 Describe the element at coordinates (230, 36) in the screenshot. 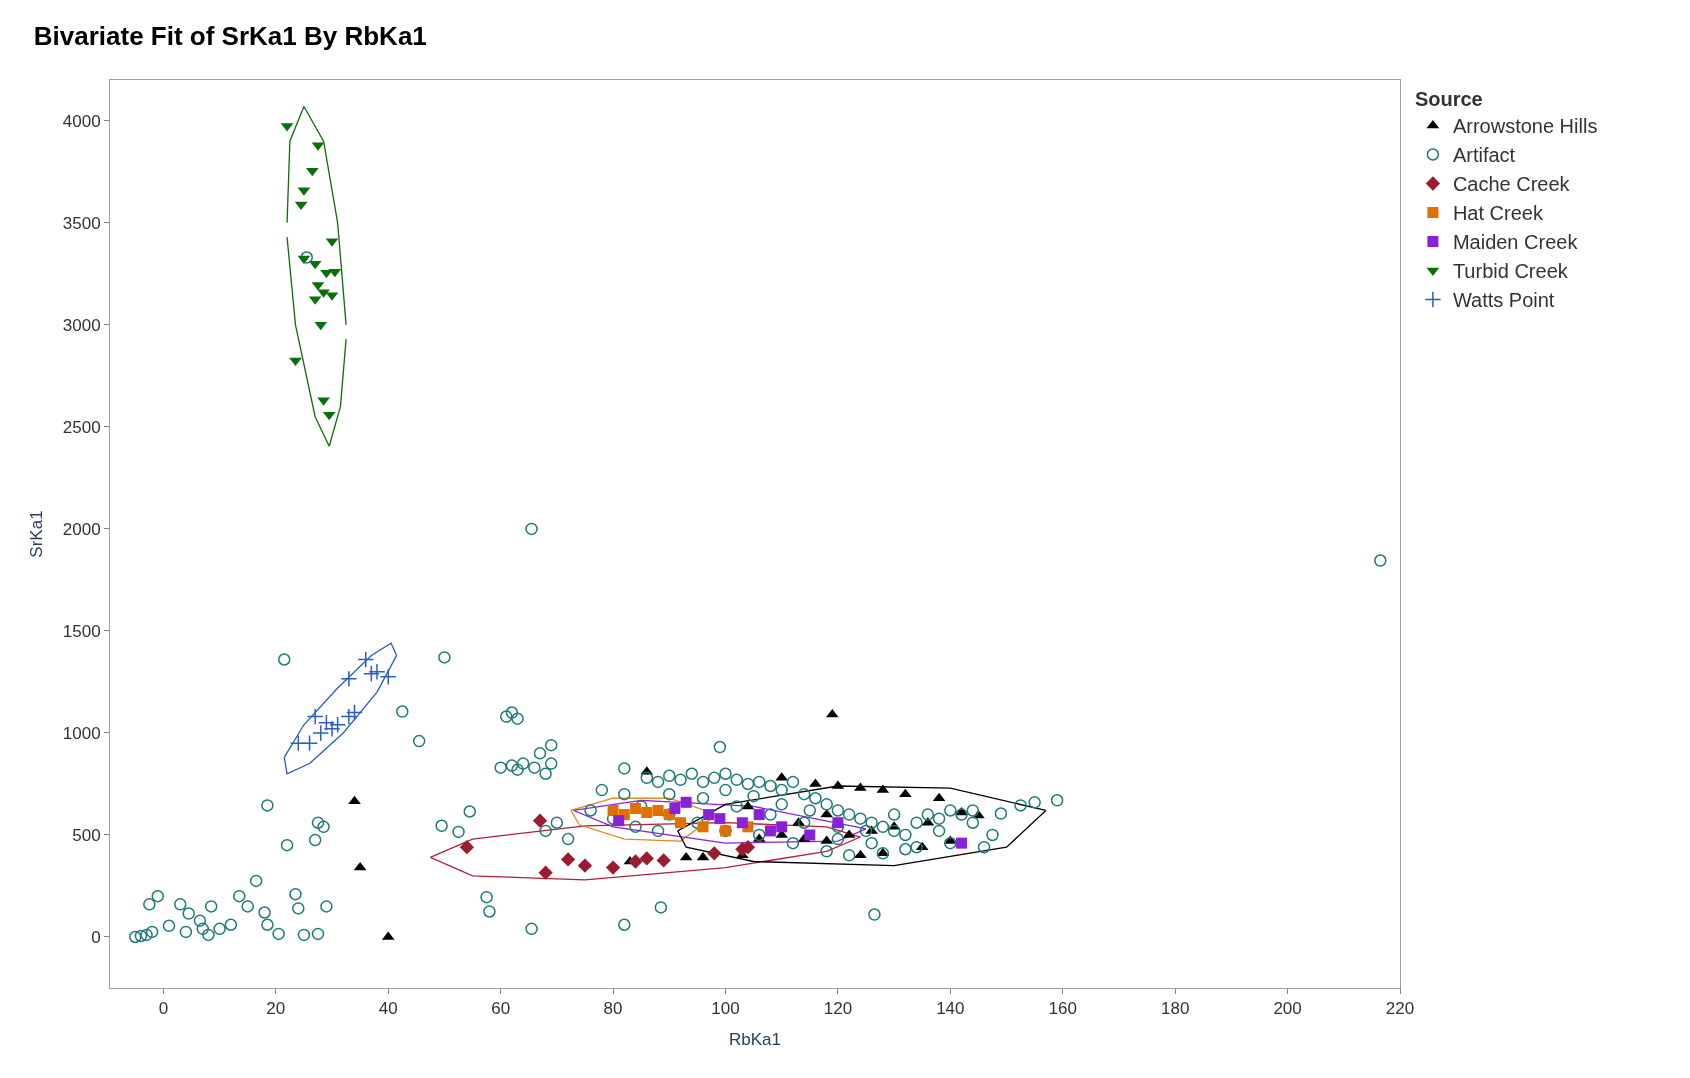

I see `chart-title: Bivariate Fit of SrKa1 By RbKa1` at that location.